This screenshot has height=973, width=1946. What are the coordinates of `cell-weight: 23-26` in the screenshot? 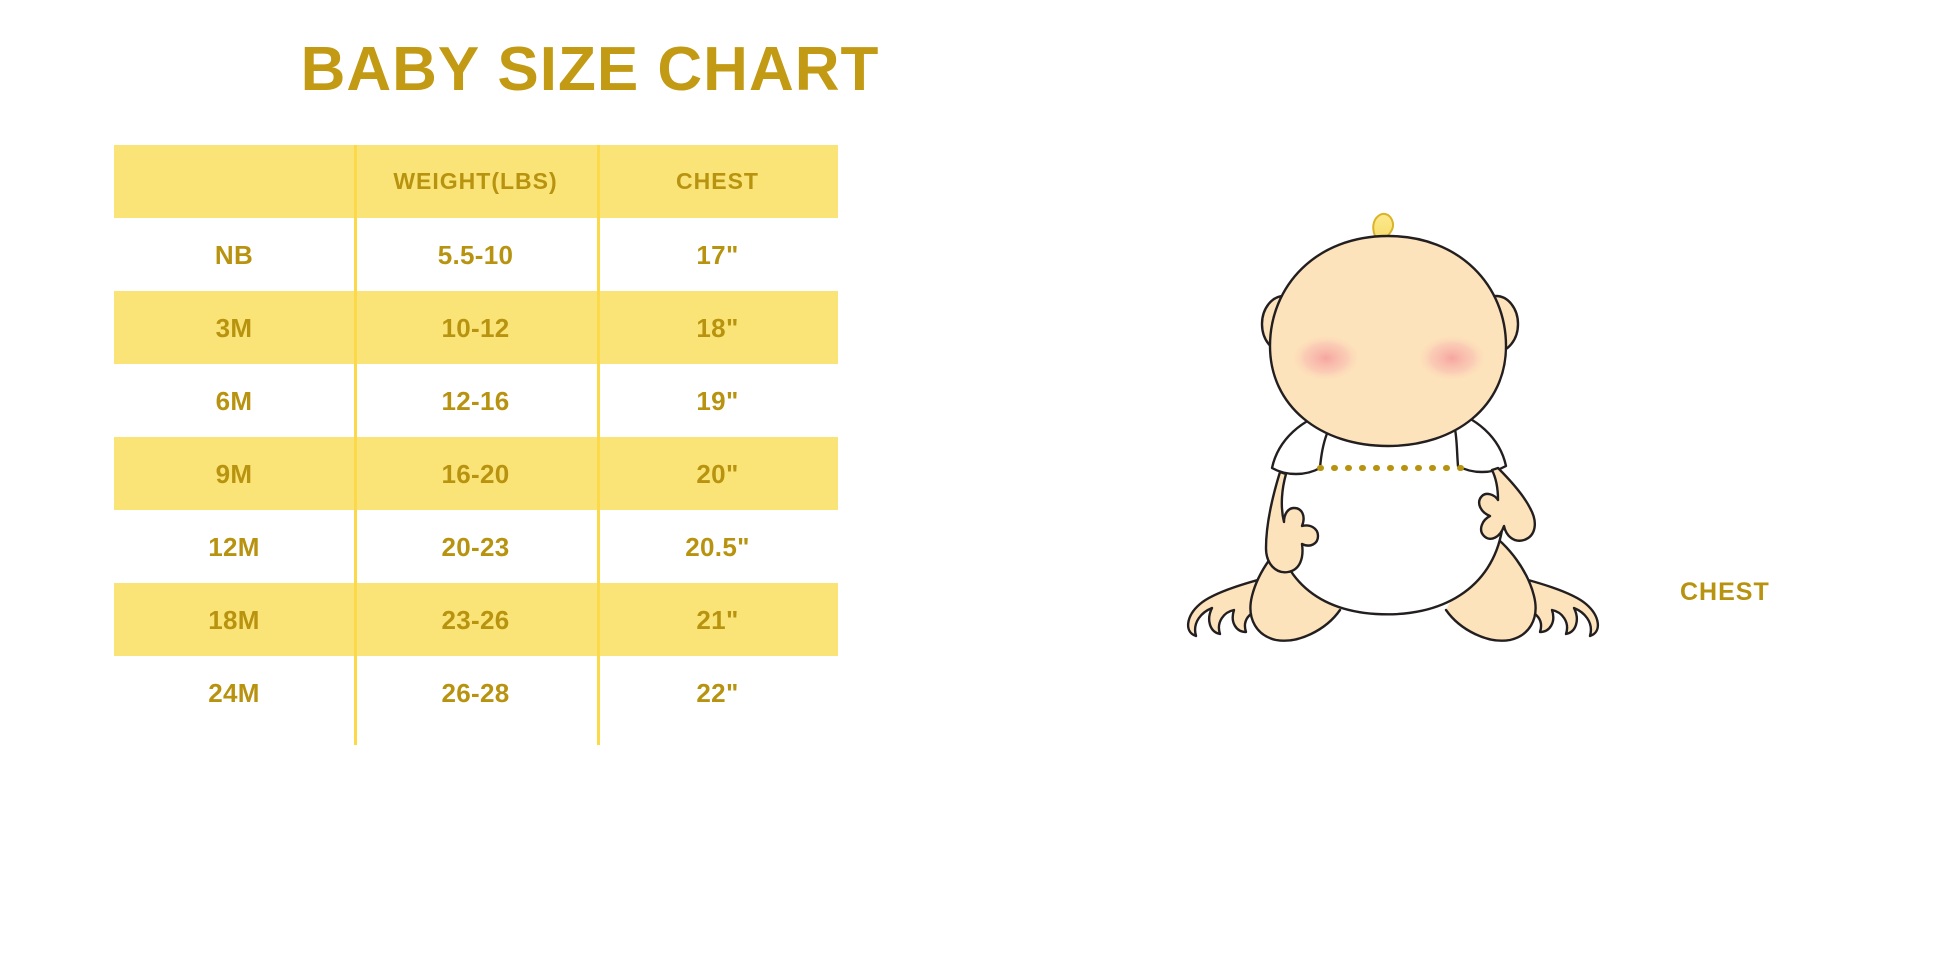 It's located at (475, 619).